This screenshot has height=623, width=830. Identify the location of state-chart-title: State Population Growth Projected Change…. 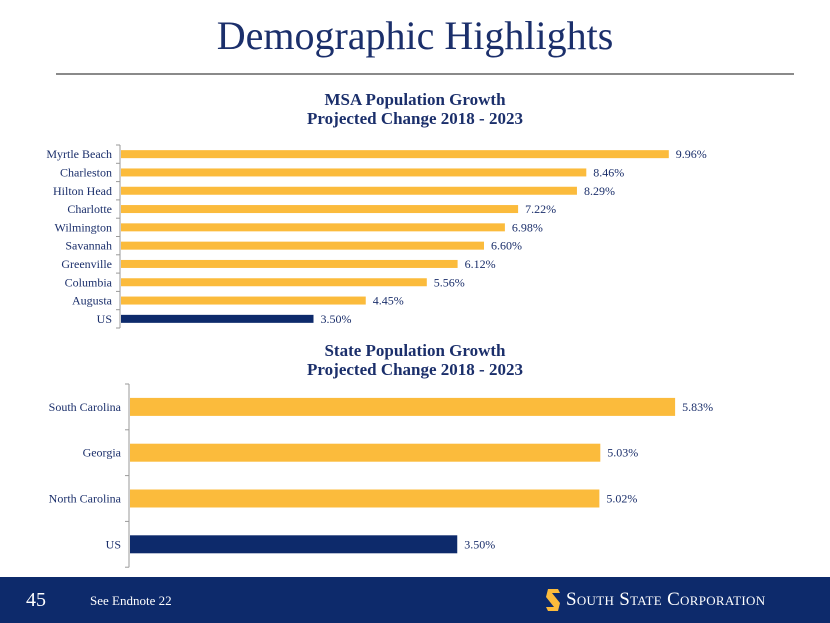
(415, 360).